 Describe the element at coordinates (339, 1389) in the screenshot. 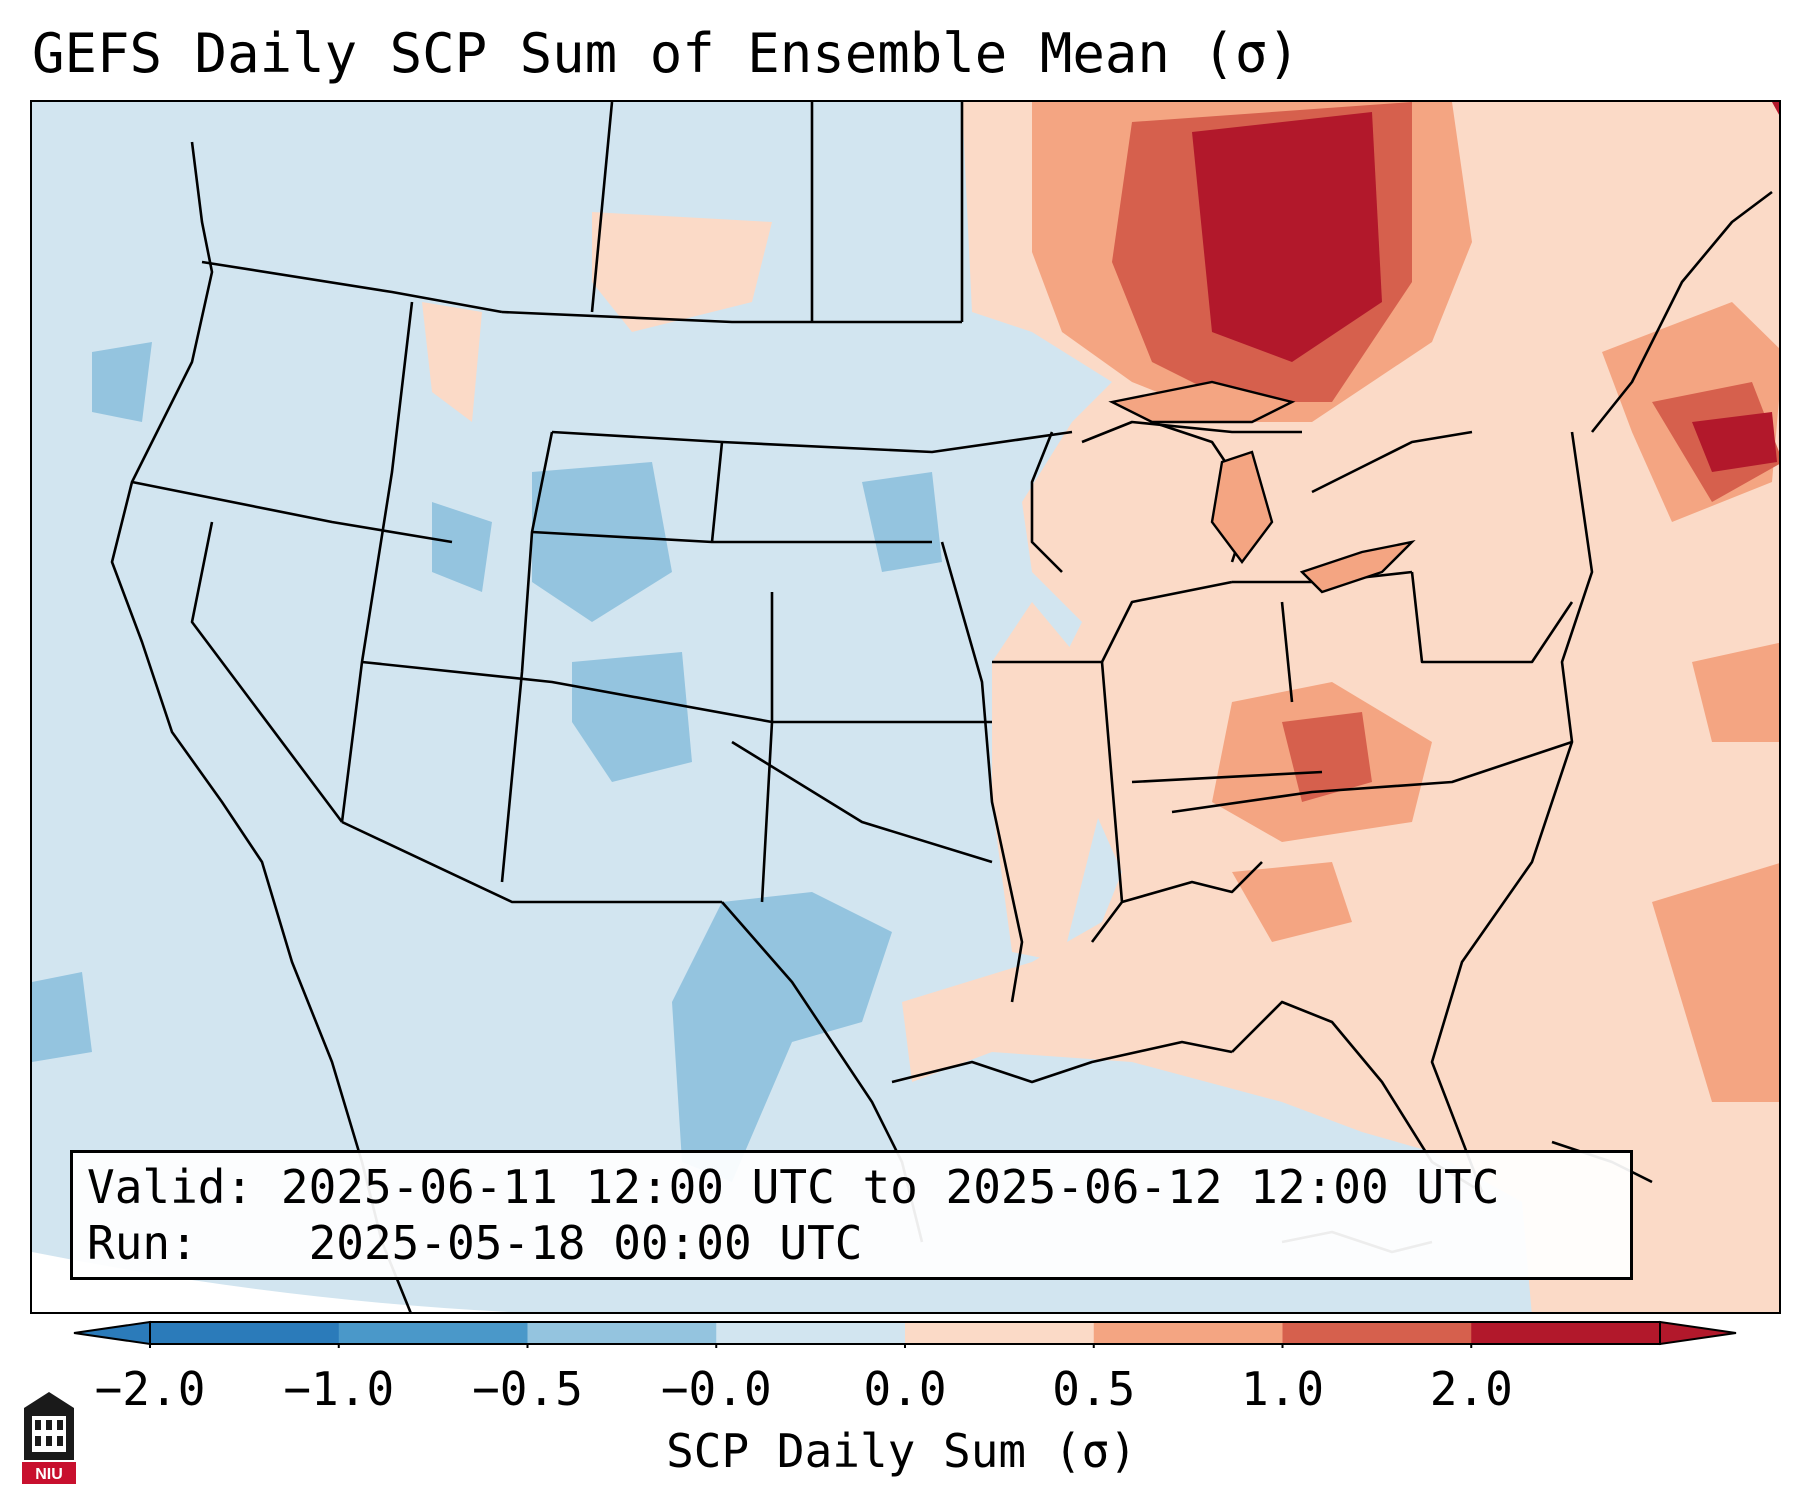

I see `tick-label: −1.0` at that location.